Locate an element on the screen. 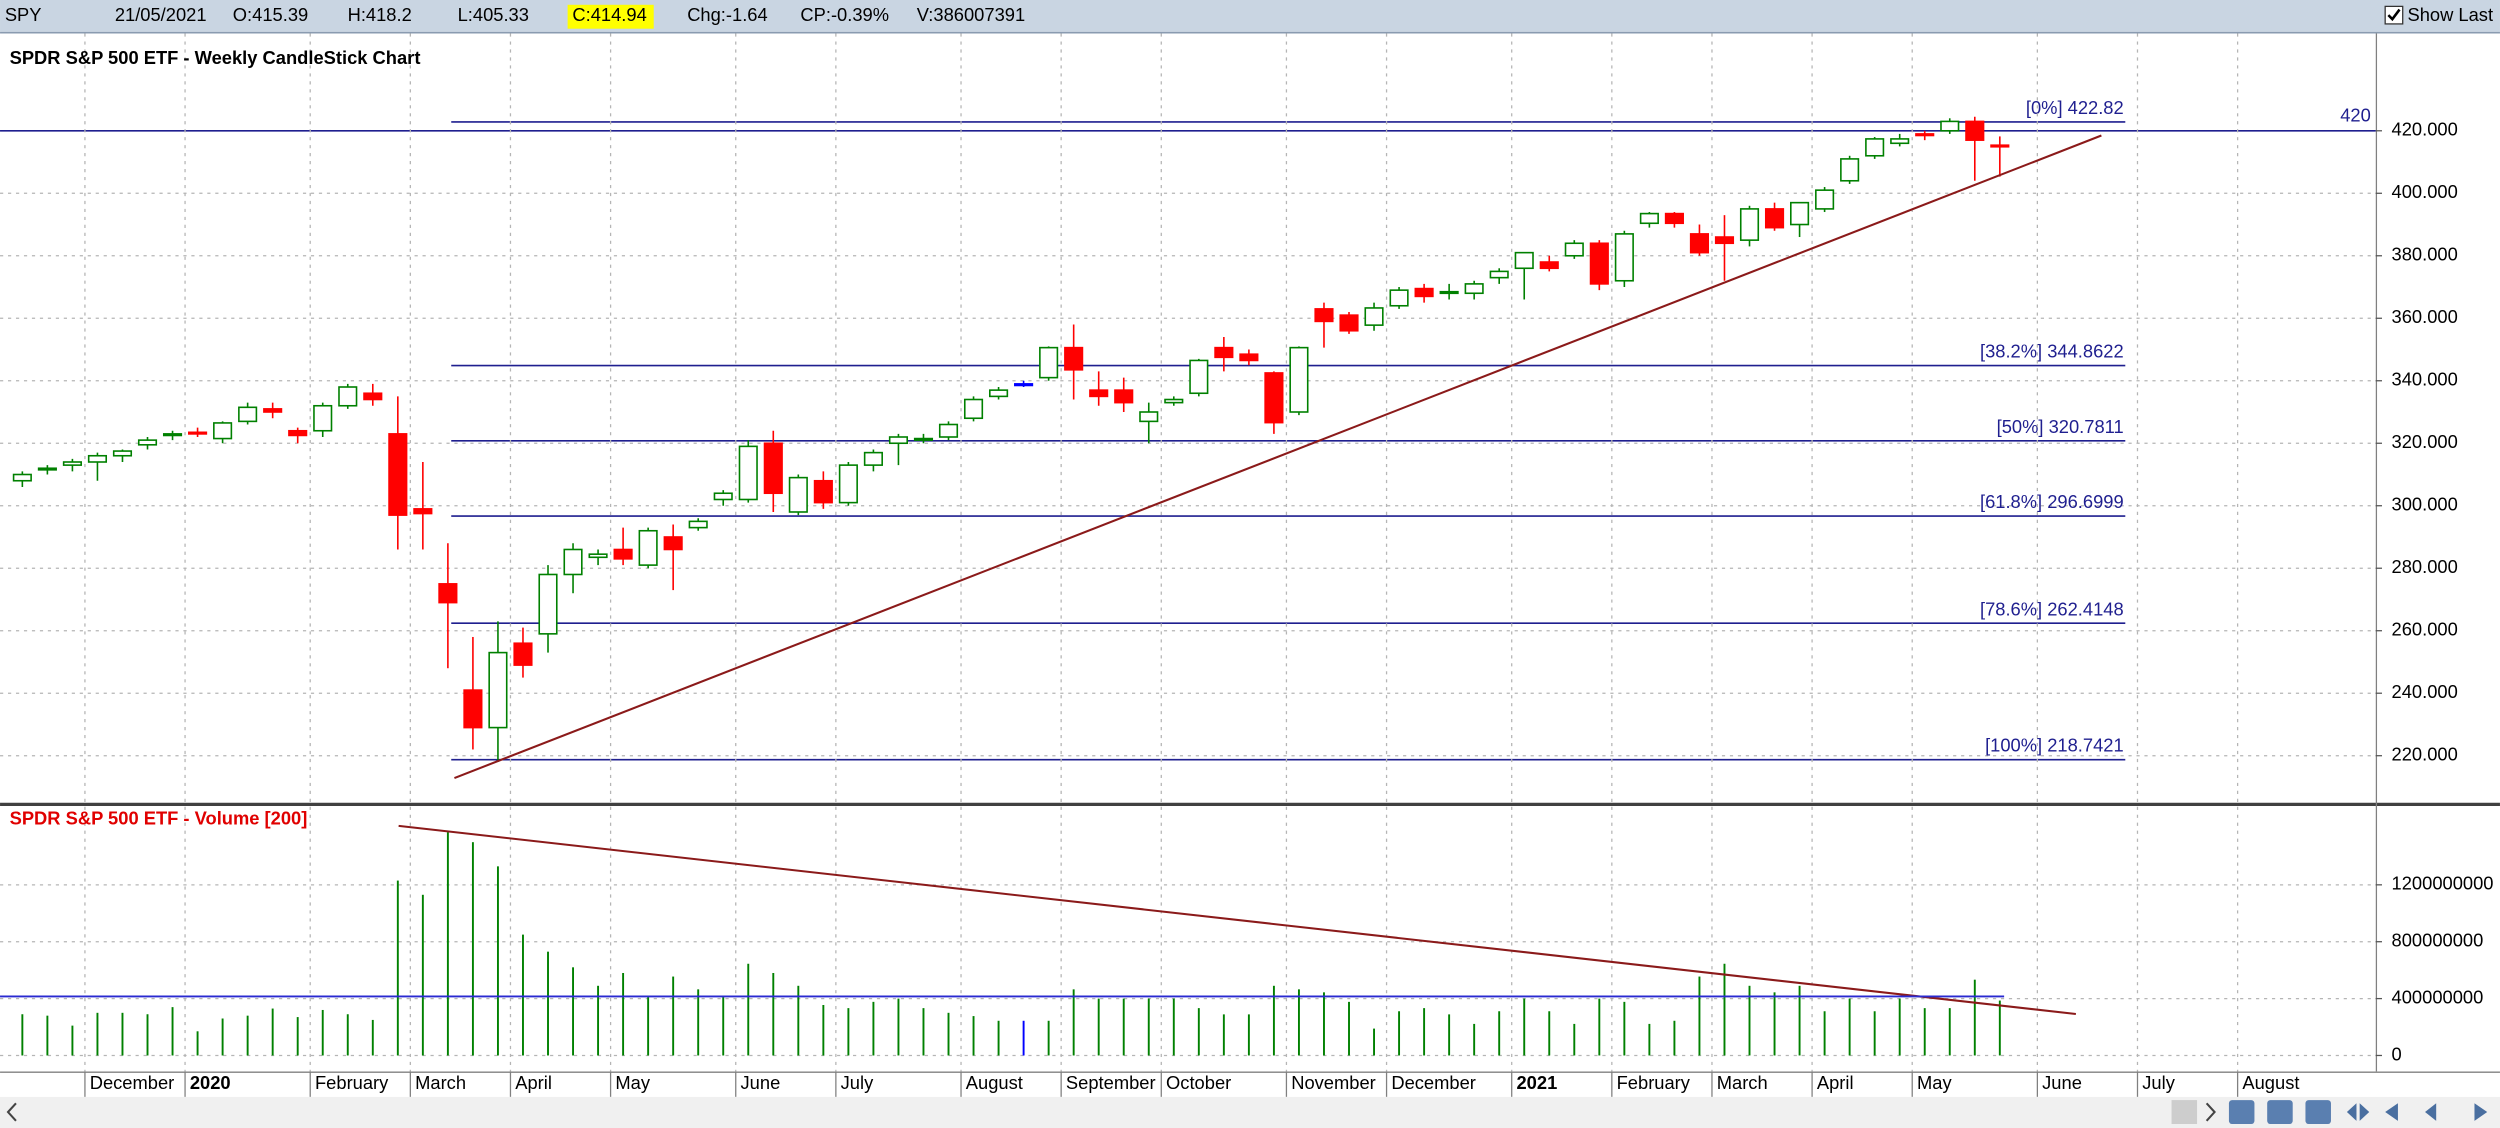 This screenshot has width=2500, height=1128. scroll-right is located at coordinates (2210, 1112).